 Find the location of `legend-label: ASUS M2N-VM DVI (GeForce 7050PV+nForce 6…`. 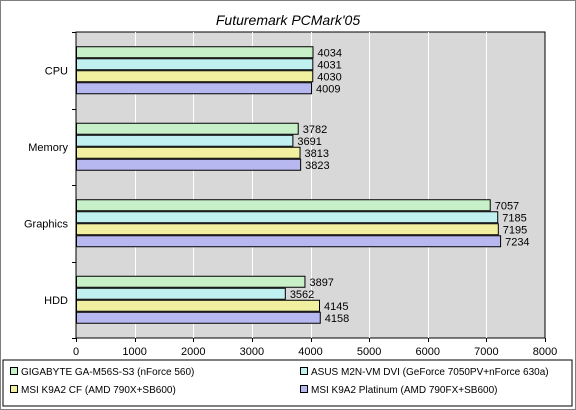

legend-label: ASUS M2N-VM DVI (GeForce 7050PV+nForce 6… is located at coordinates (430, 372).